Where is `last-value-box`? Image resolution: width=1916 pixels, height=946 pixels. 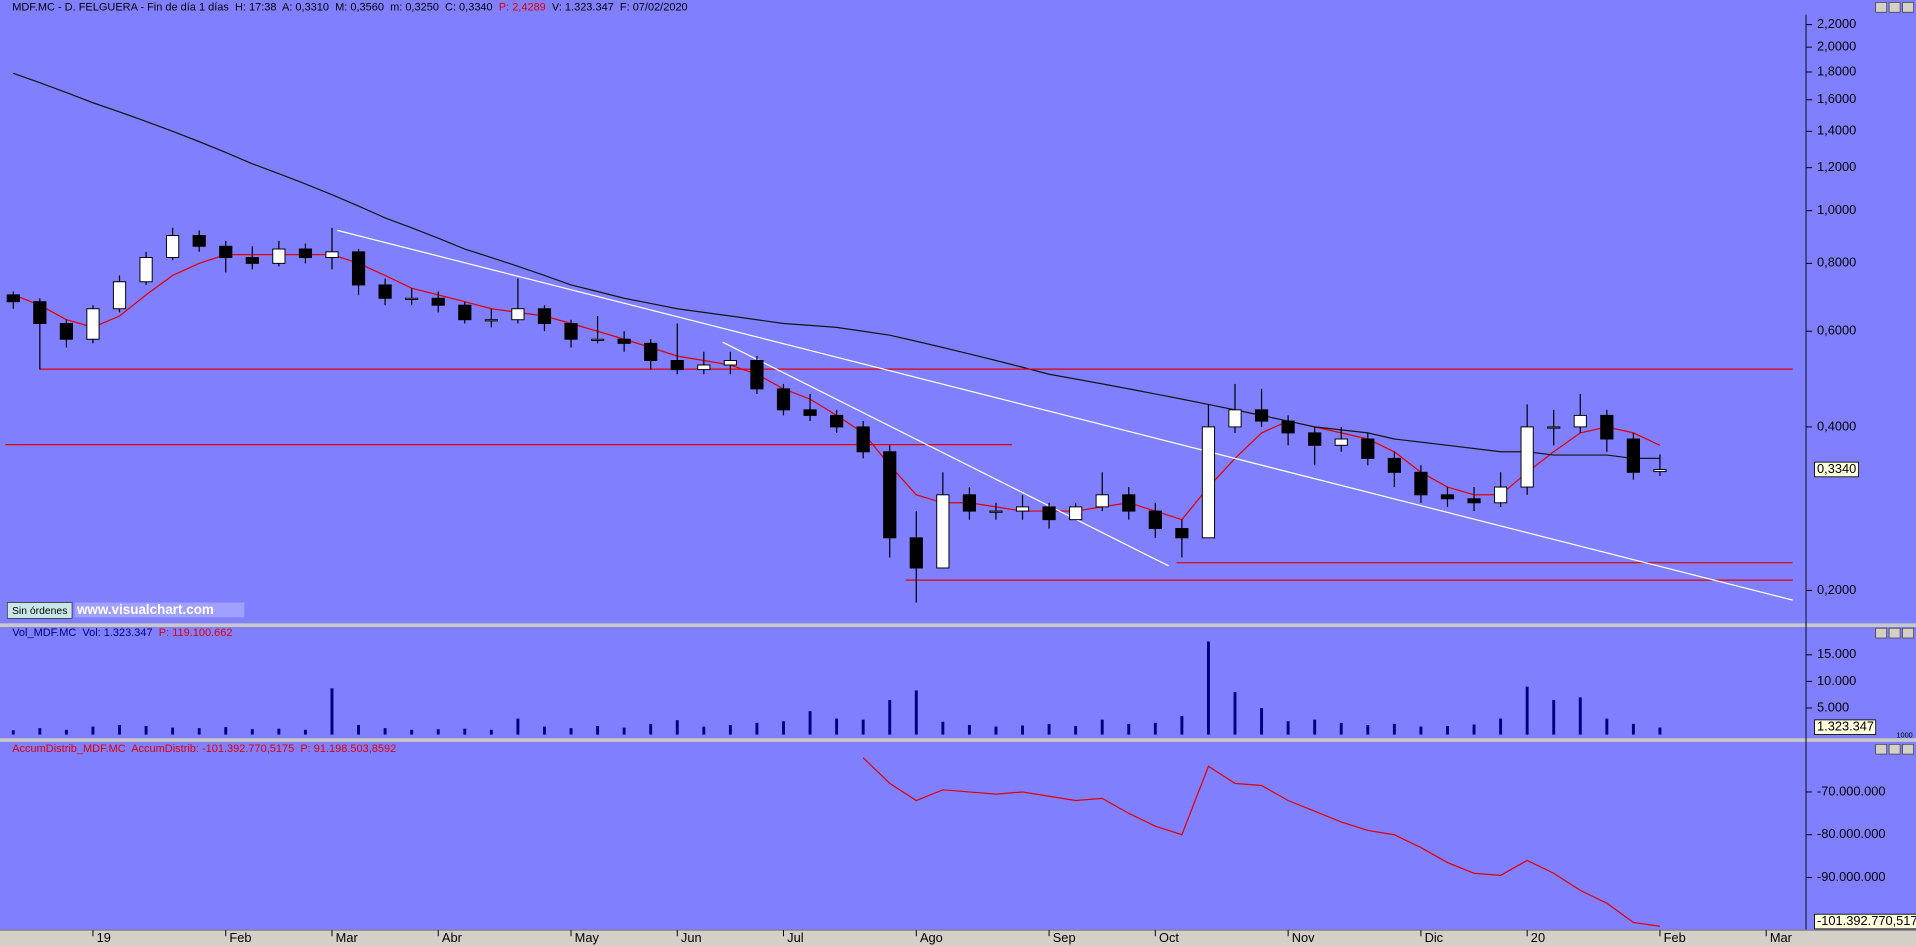
last-value-box is located at coordinates (1836, 469).